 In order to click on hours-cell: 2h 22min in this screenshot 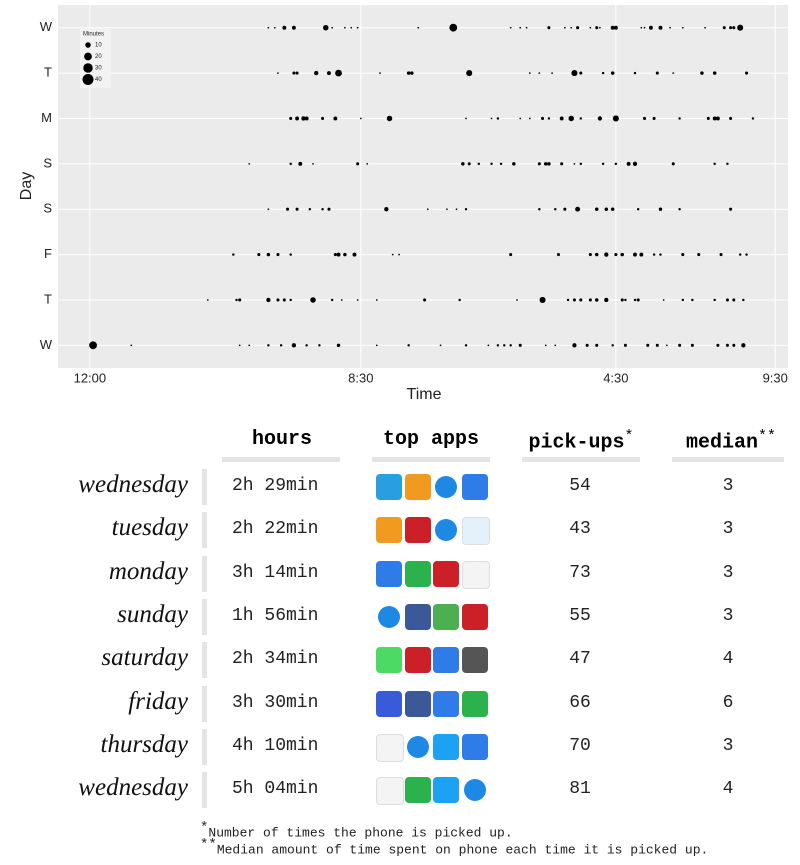, I will do `click(275, 529)`.